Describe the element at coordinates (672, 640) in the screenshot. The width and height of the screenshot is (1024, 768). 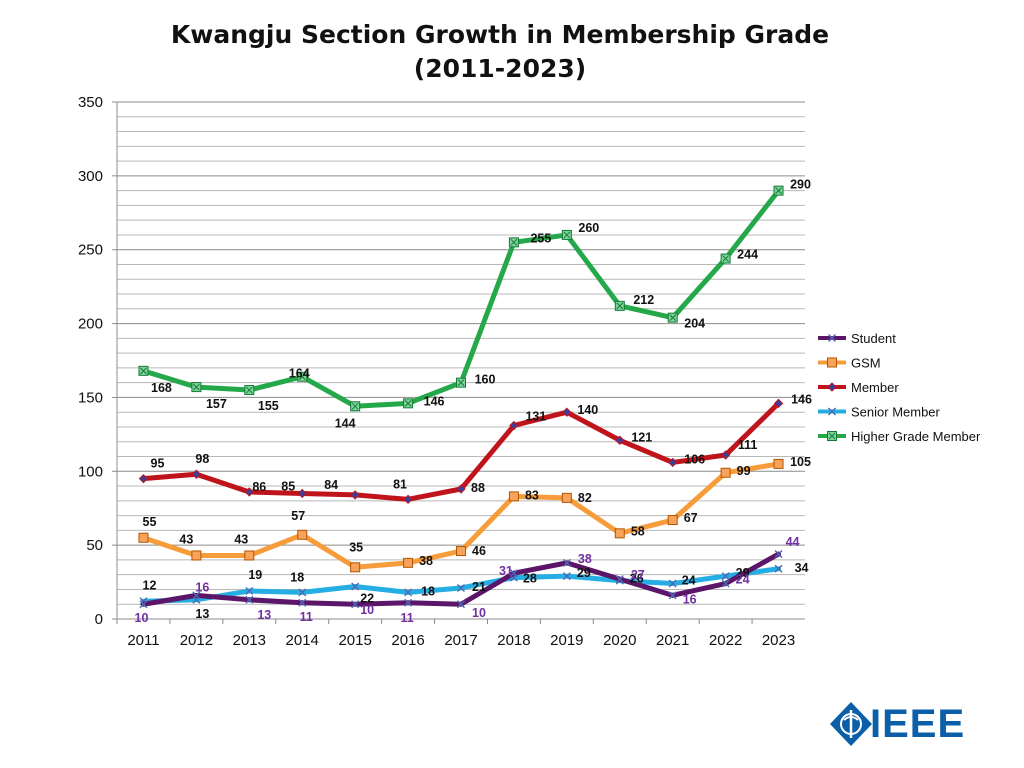
I see `x-tick-label: 2021` at that location.